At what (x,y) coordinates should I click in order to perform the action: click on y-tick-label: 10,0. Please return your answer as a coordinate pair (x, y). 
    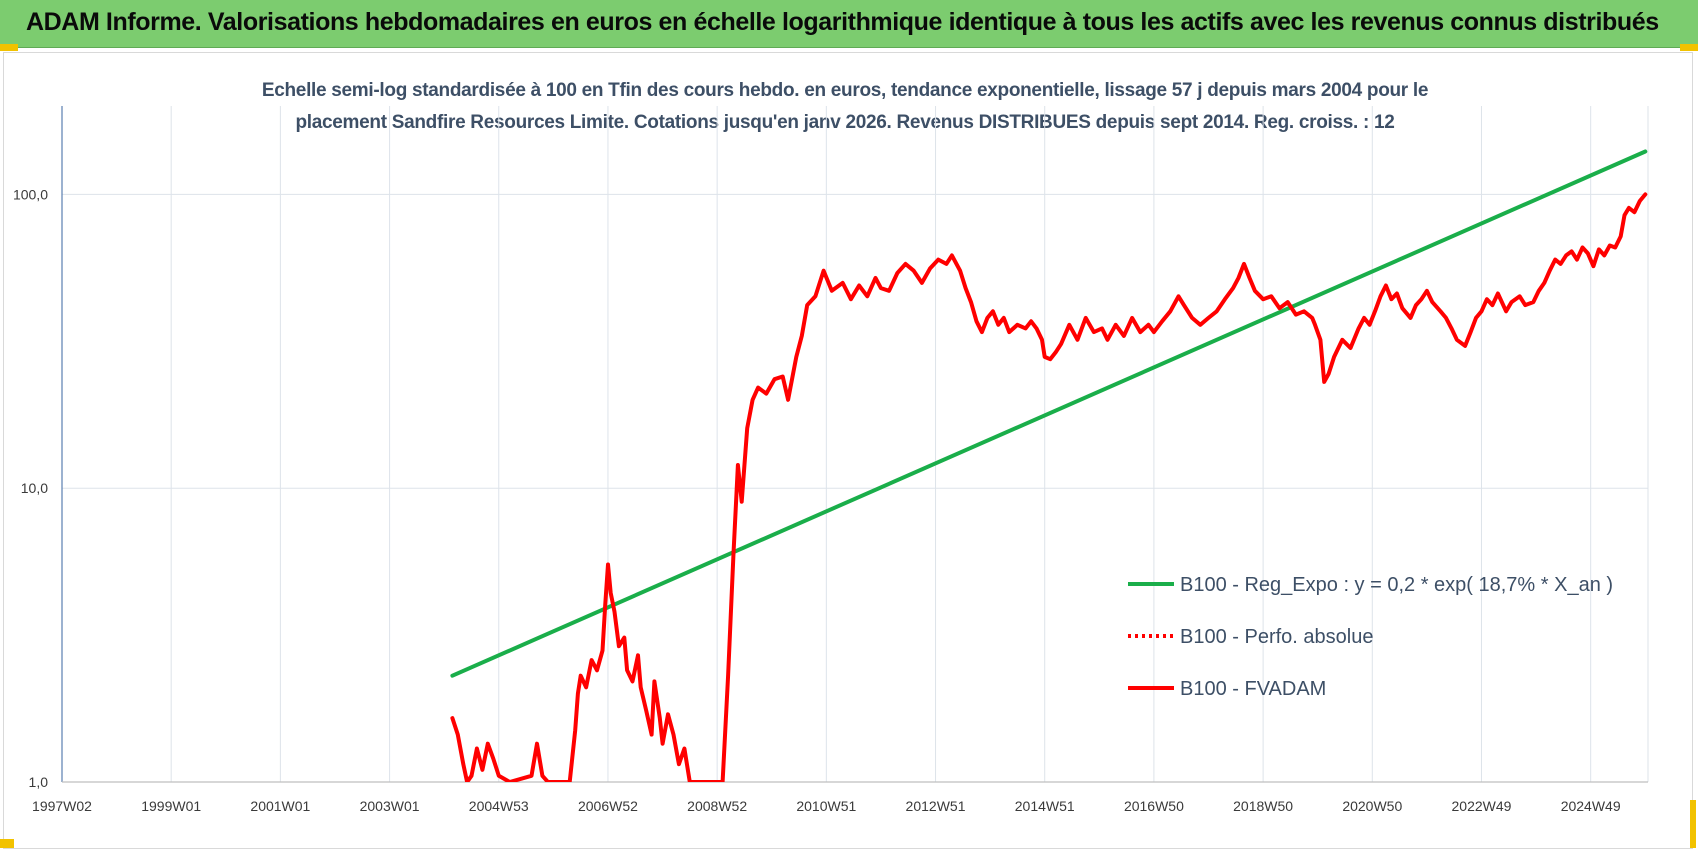
    Looking at the image, I should click on (34, 488).